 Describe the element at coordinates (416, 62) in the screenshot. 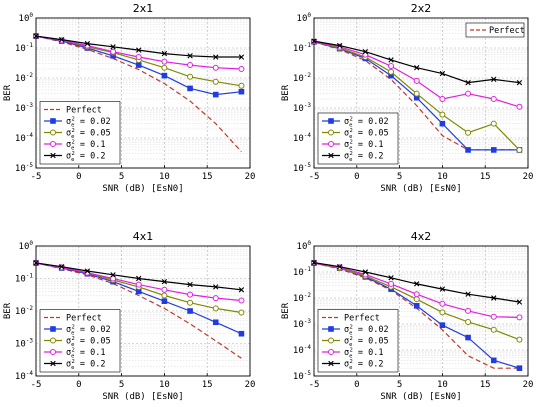

I see `series-line-s02` at that location.